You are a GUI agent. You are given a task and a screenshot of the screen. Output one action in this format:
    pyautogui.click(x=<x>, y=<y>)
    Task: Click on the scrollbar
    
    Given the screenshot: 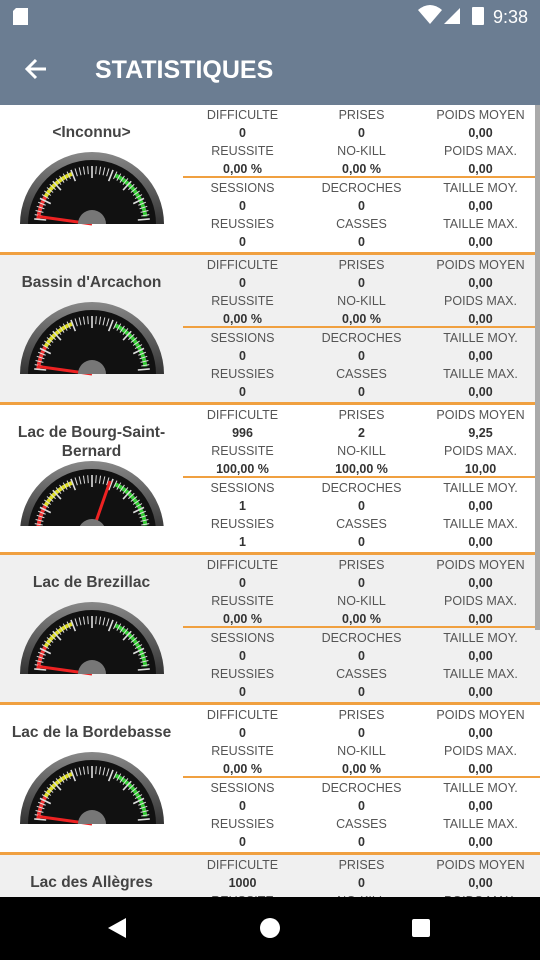 What is the action you would take?
    pyautogui.click(x=537, y=367)
    